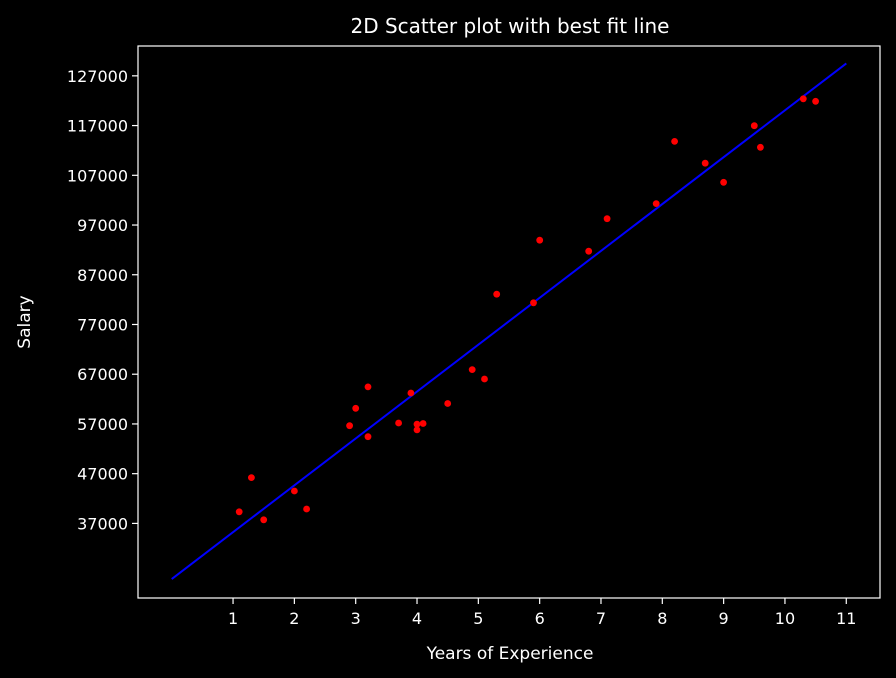  I want to click on y-tick-label: 127000, so click(97, 76).